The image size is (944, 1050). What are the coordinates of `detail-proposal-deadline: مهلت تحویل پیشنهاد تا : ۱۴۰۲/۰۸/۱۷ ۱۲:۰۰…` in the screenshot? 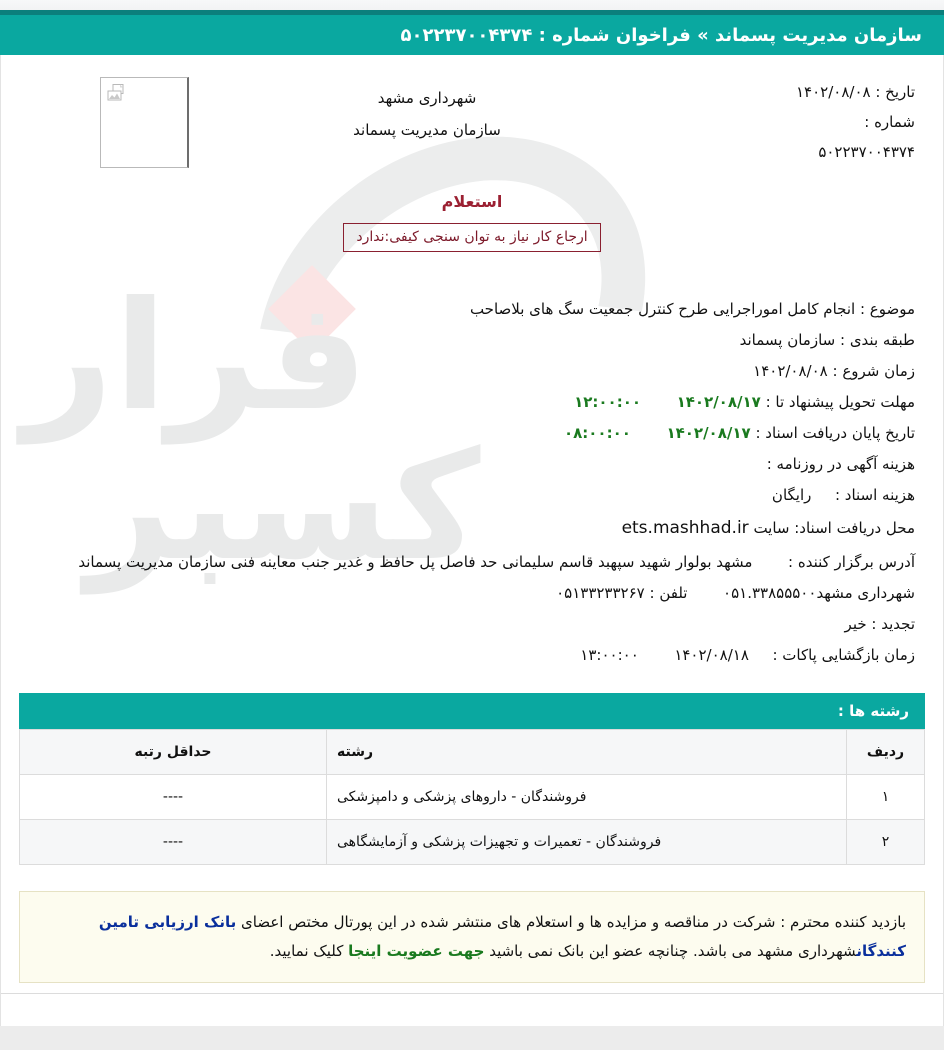 It's located at (472, 402).